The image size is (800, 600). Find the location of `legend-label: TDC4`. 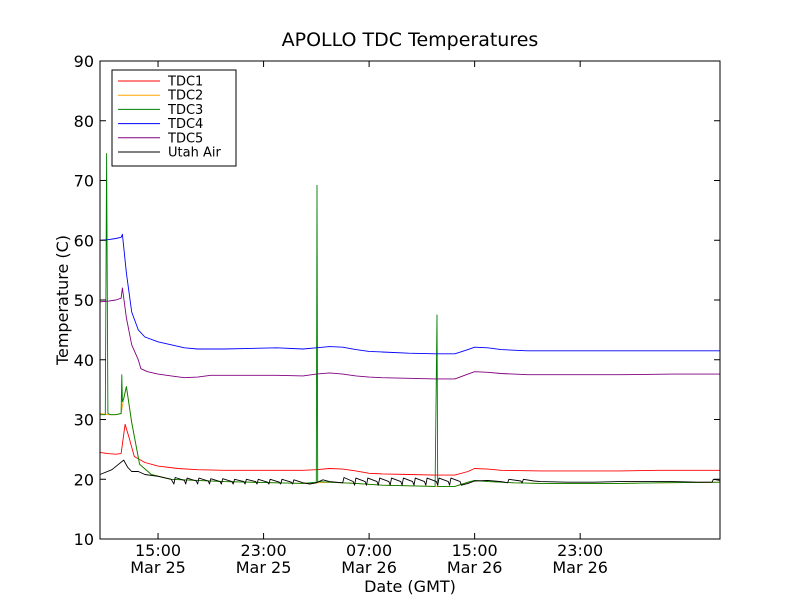

legend-label: TDC4 is located at coordinates (185, 124).